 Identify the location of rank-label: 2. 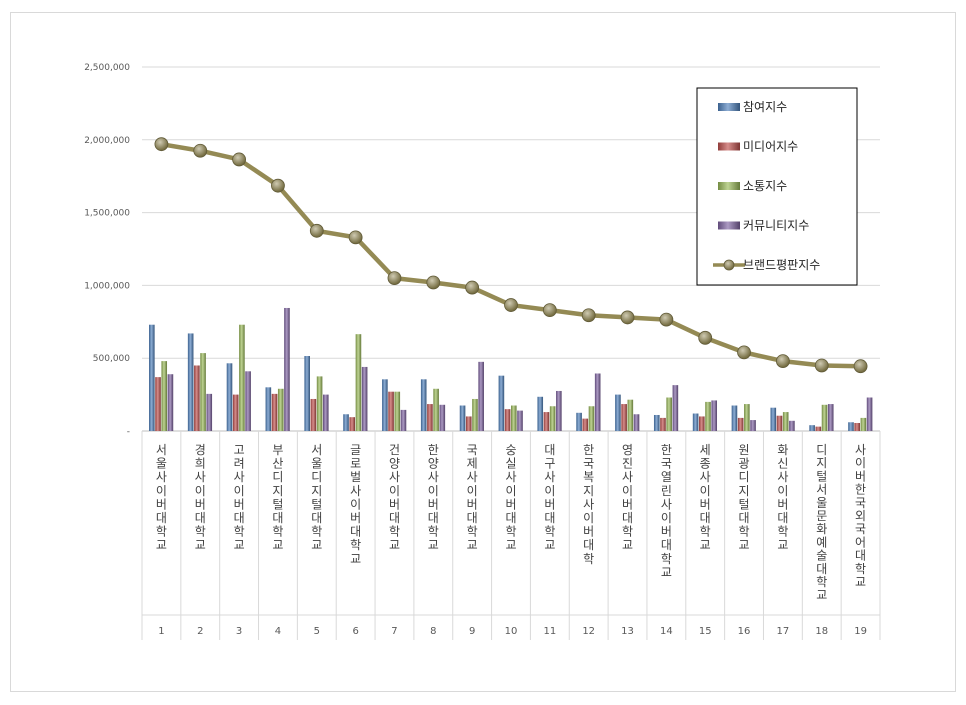
(200, 631).